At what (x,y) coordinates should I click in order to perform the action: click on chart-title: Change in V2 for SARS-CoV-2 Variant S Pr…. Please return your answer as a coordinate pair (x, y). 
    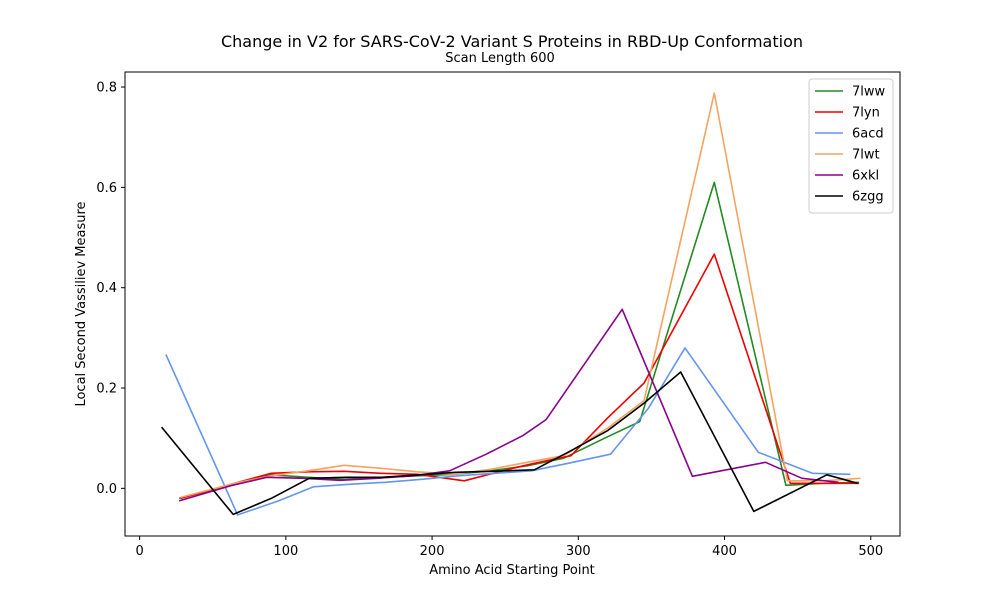
    Looking at the image, I should click on (512, 41).